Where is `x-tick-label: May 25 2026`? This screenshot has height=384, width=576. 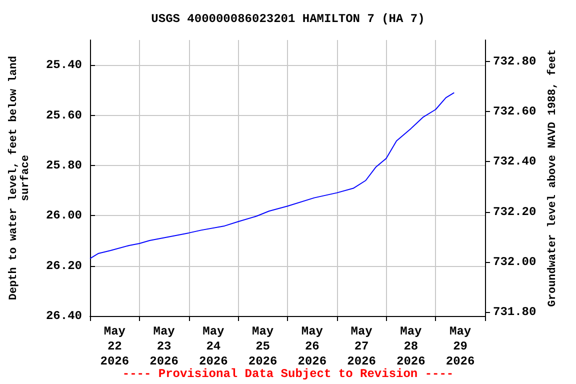 x-tick-label: May 25 2026 is located at coordinates (263, 346).